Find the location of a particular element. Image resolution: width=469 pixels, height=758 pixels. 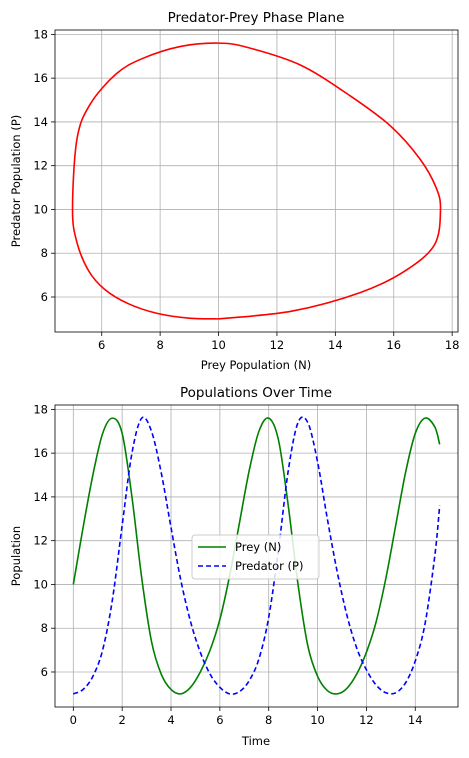

chart-title: Predator-Prey Phase Plane is located at coordinates (256, 18).